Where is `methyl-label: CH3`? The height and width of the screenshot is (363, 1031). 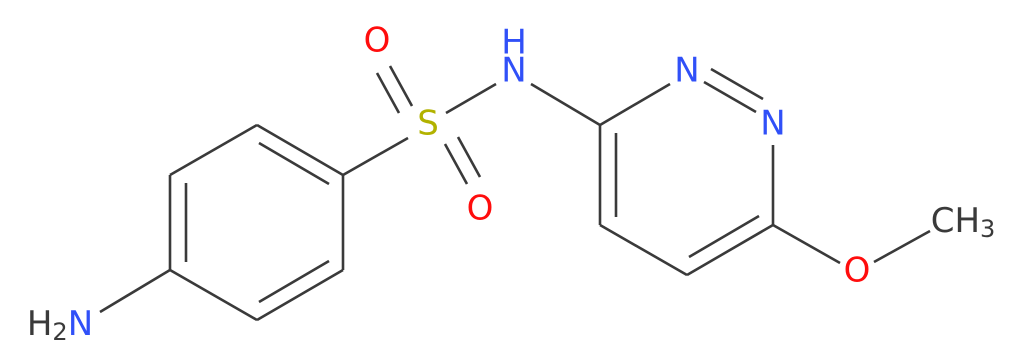
methyl-label: CH3 is located at coordinates (963, 222).